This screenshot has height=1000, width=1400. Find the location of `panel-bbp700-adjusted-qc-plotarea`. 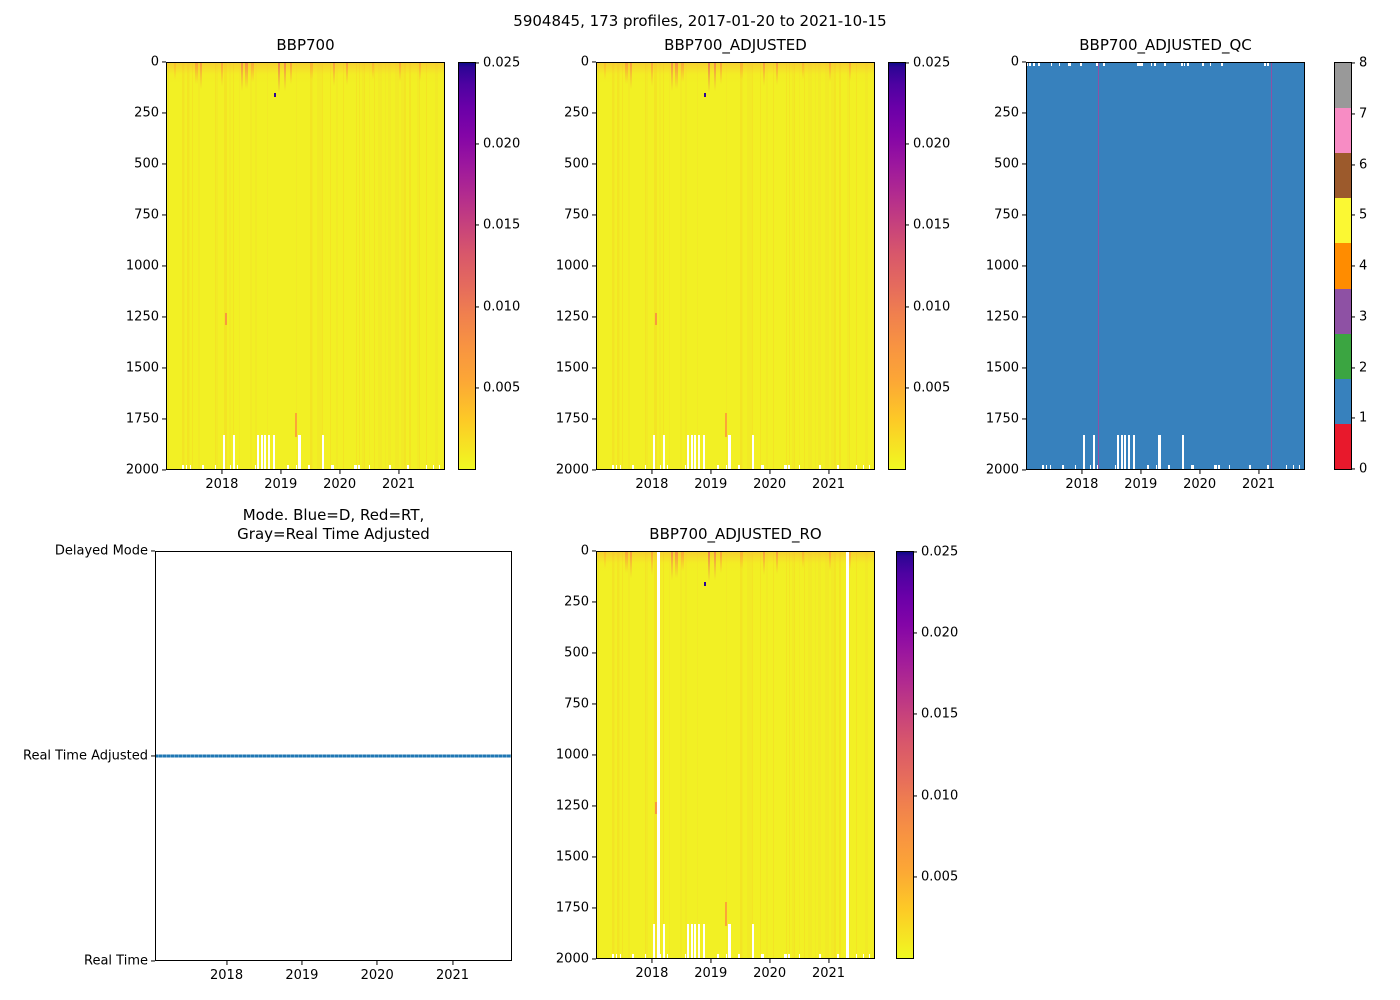

panel-bbp700-adjusted-qc-plotarea is located at coordinates (1165, 266).